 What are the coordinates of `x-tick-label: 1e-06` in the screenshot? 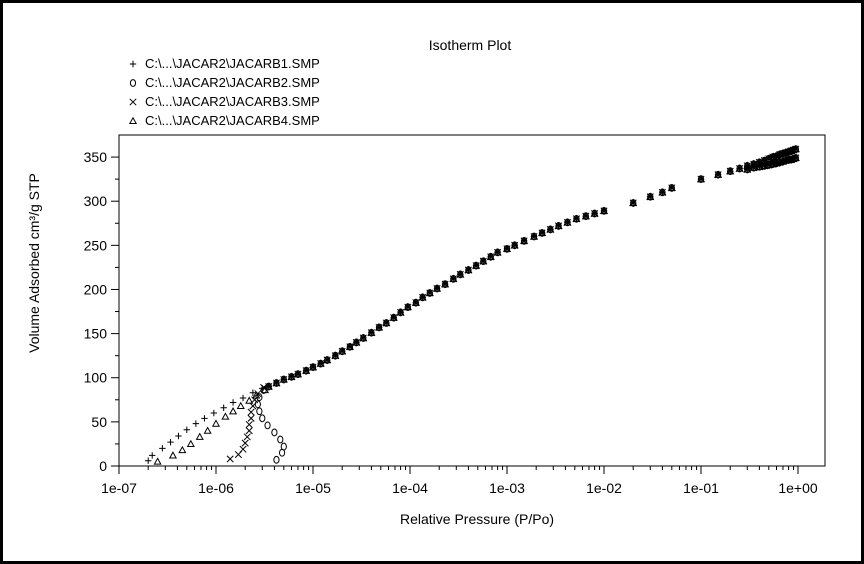 It's located at (216, 488).